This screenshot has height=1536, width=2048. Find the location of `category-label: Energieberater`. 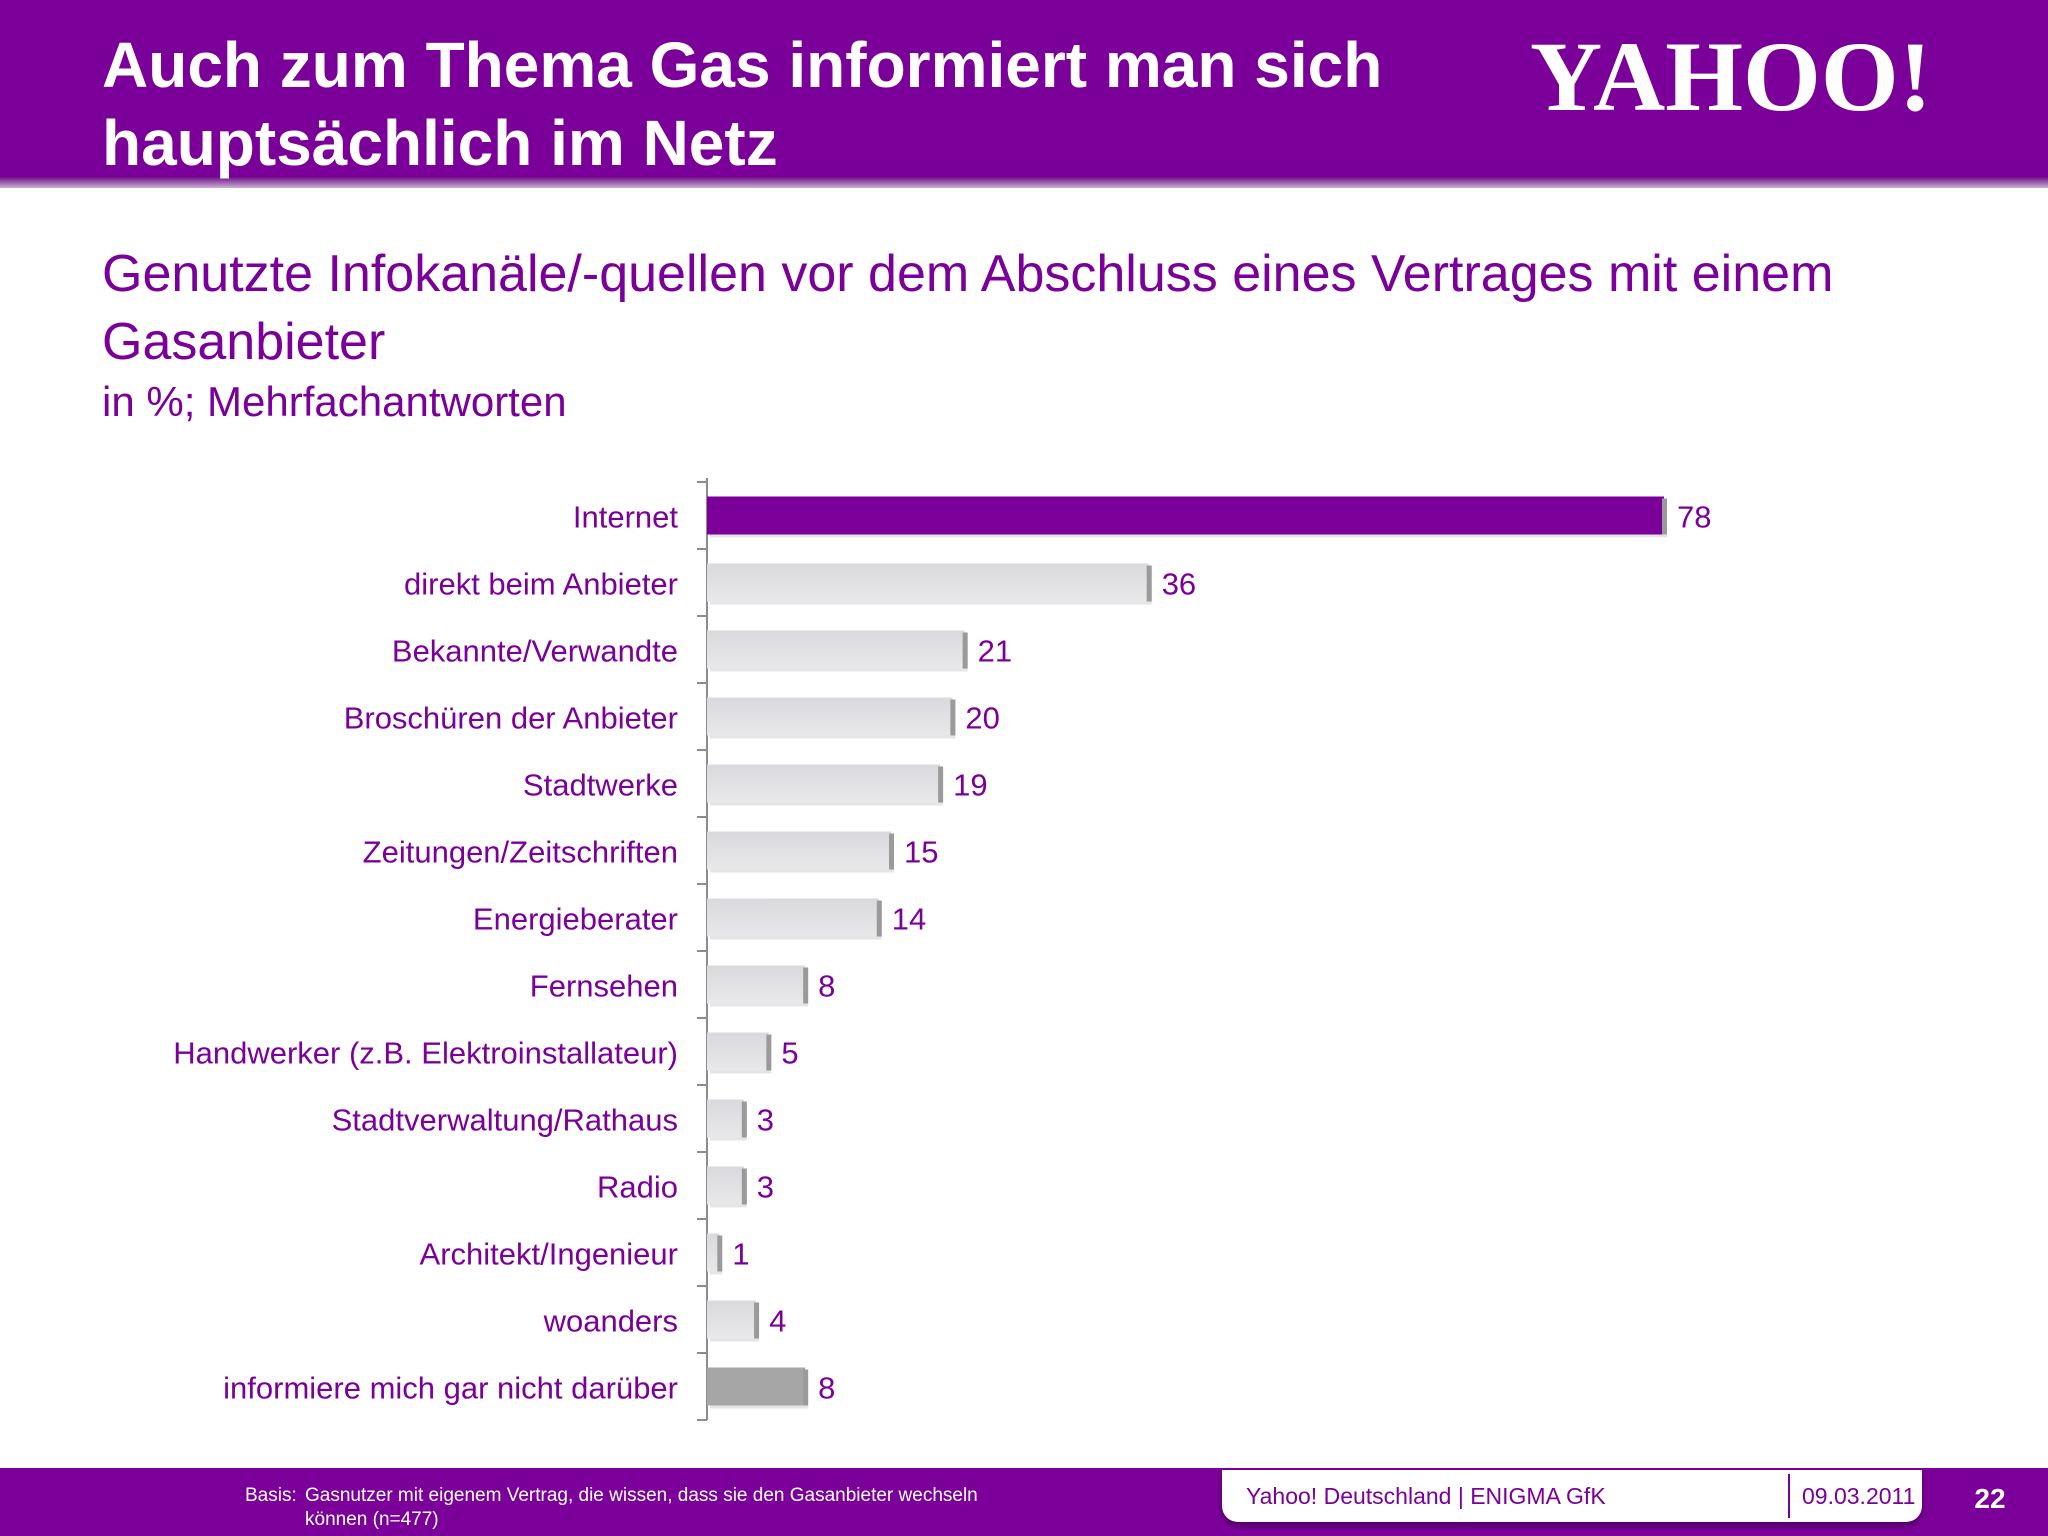

category-label: Energieberater is located at coordinates (575, 919).